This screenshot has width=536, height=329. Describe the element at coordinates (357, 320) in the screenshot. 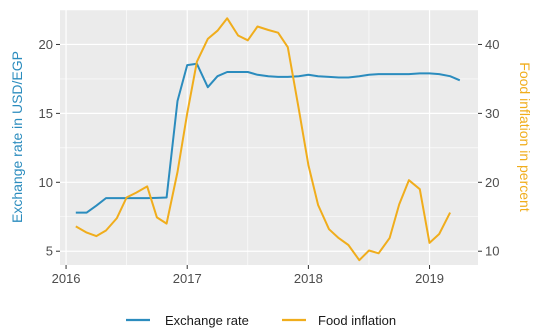

I see `legend-label-food-inflation: Food inflation` at that location.